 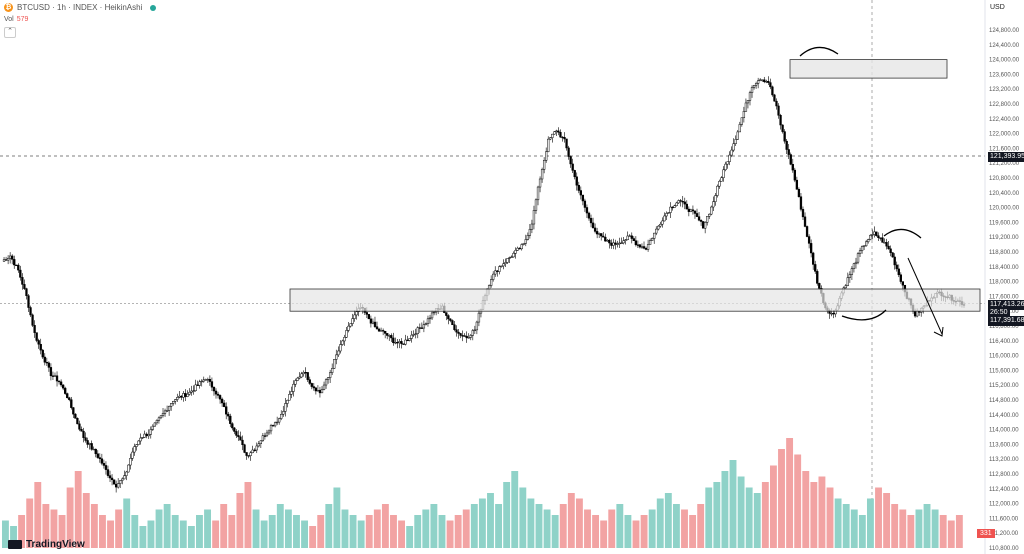 I want to click on tradingview-logo: TradingView, so click(x=46, y=544).